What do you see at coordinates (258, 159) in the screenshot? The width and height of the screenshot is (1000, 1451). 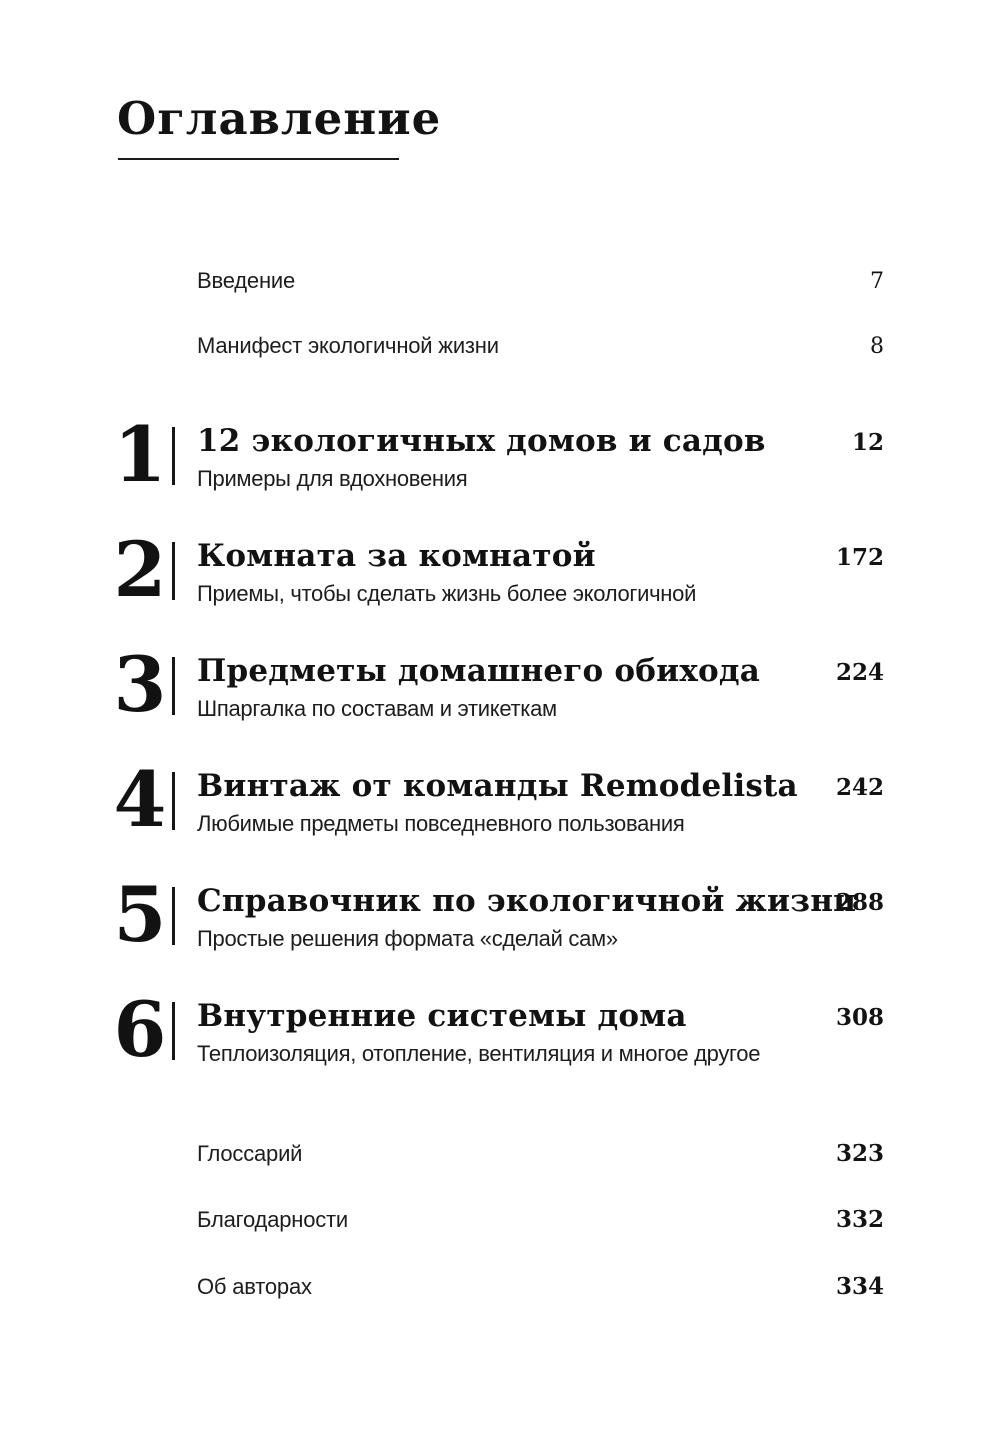 I see `title-underline-rule` at bounding box center [258, 159].